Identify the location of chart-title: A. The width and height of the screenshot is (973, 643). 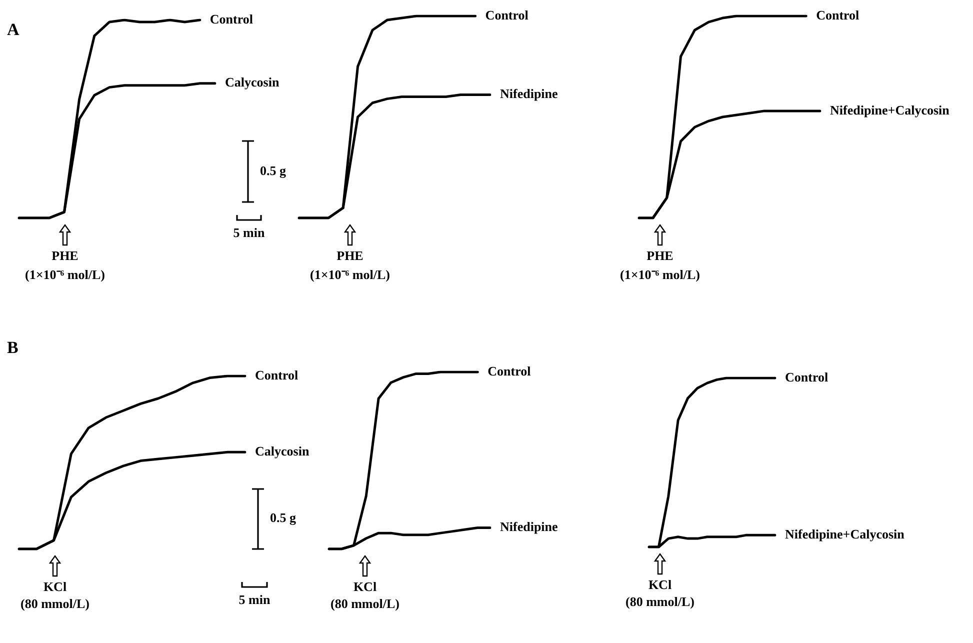
(13, 30).